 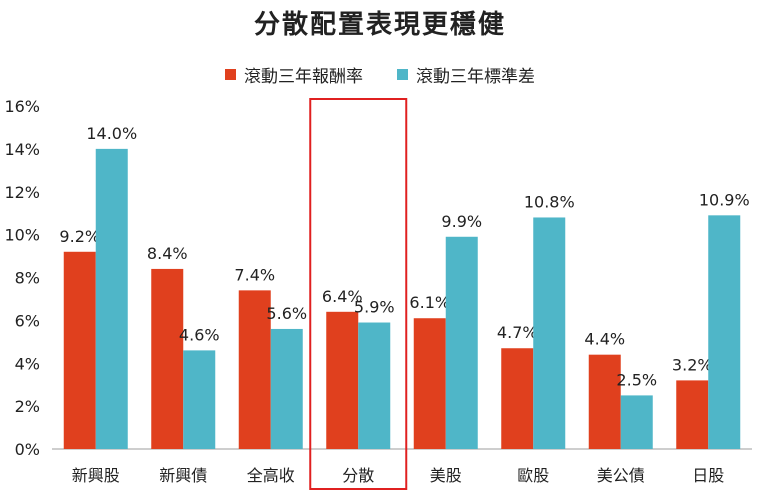 What do you see at coordinates (27, 320) in the screenshot?
I see `y-tick-label: 6%` at bounding box center [27, 320].